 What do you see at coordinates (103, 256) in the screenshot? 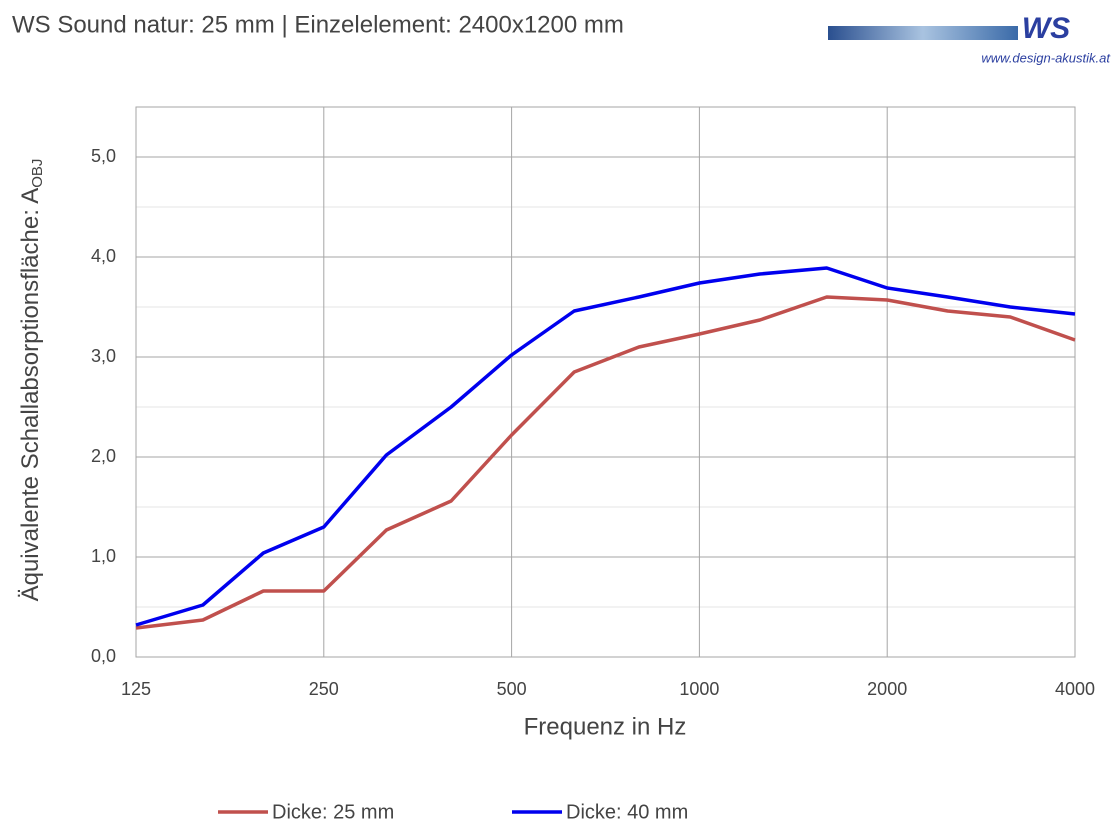
I see `y-tick-label: 4,0` at bounding box center [103, 256].